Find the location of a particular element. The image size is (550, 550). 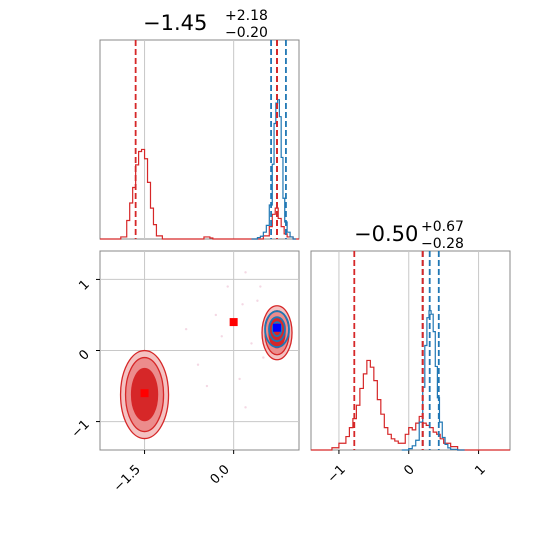

hist-y-x-tick-label-0: 0 is located at coordinates (409, 470).